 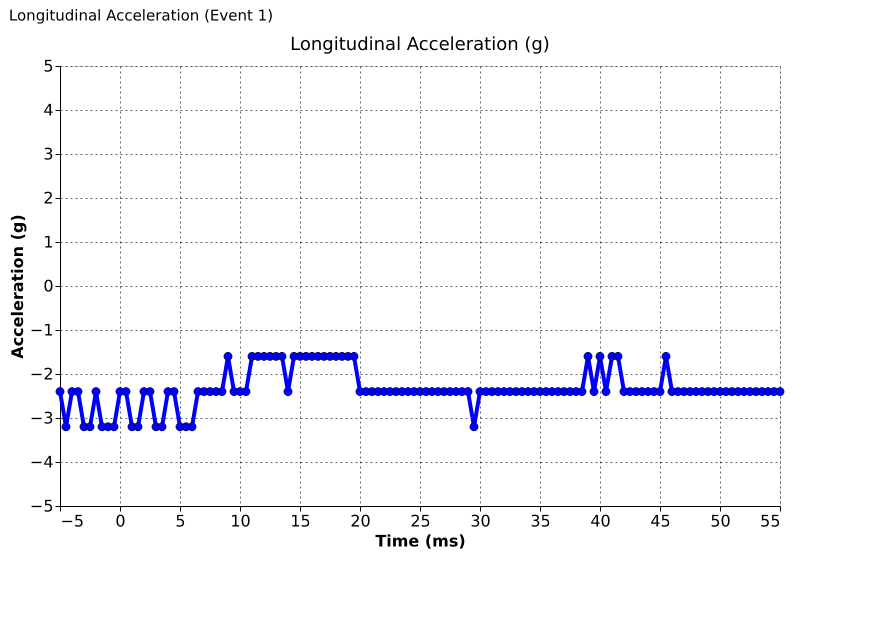 What do you see at coordinates (300, 521) in the screenshot?
I see `x-tick-label: 15` at bounding box center [300, 521].